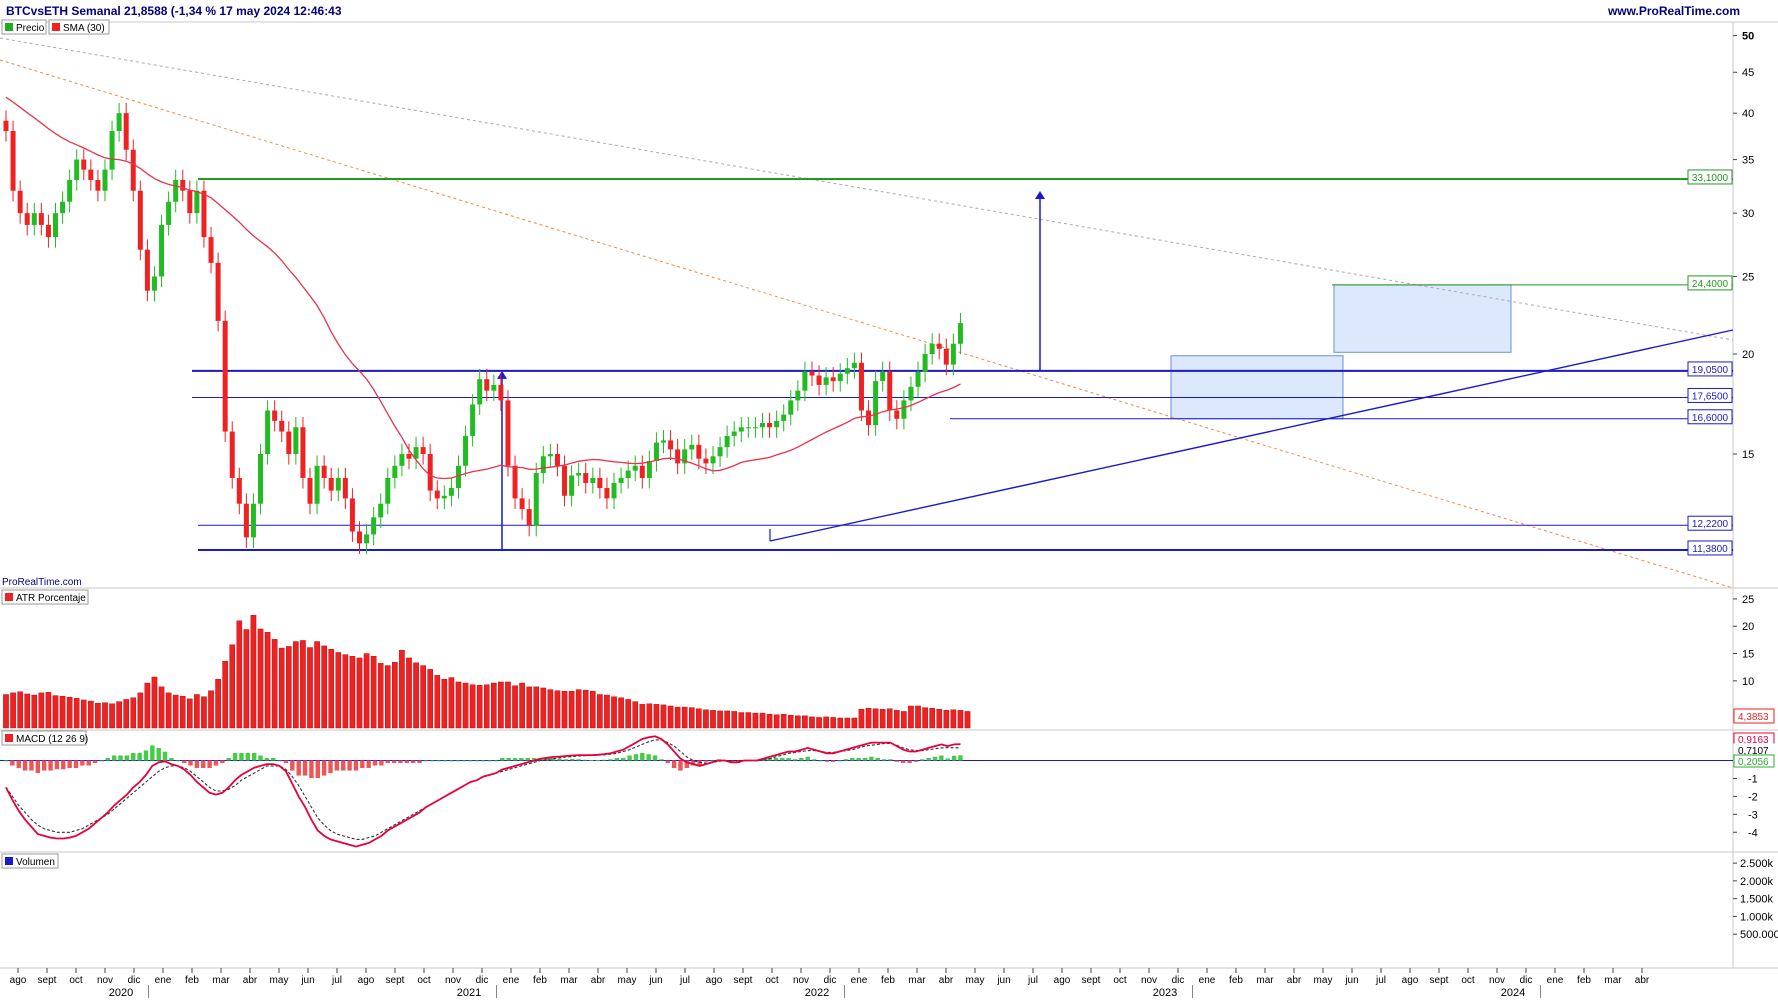  What do you see at coordinates (830, 980) in the screenshot?
I see `x-tick-label: dic` at bounding box center [830, 980].